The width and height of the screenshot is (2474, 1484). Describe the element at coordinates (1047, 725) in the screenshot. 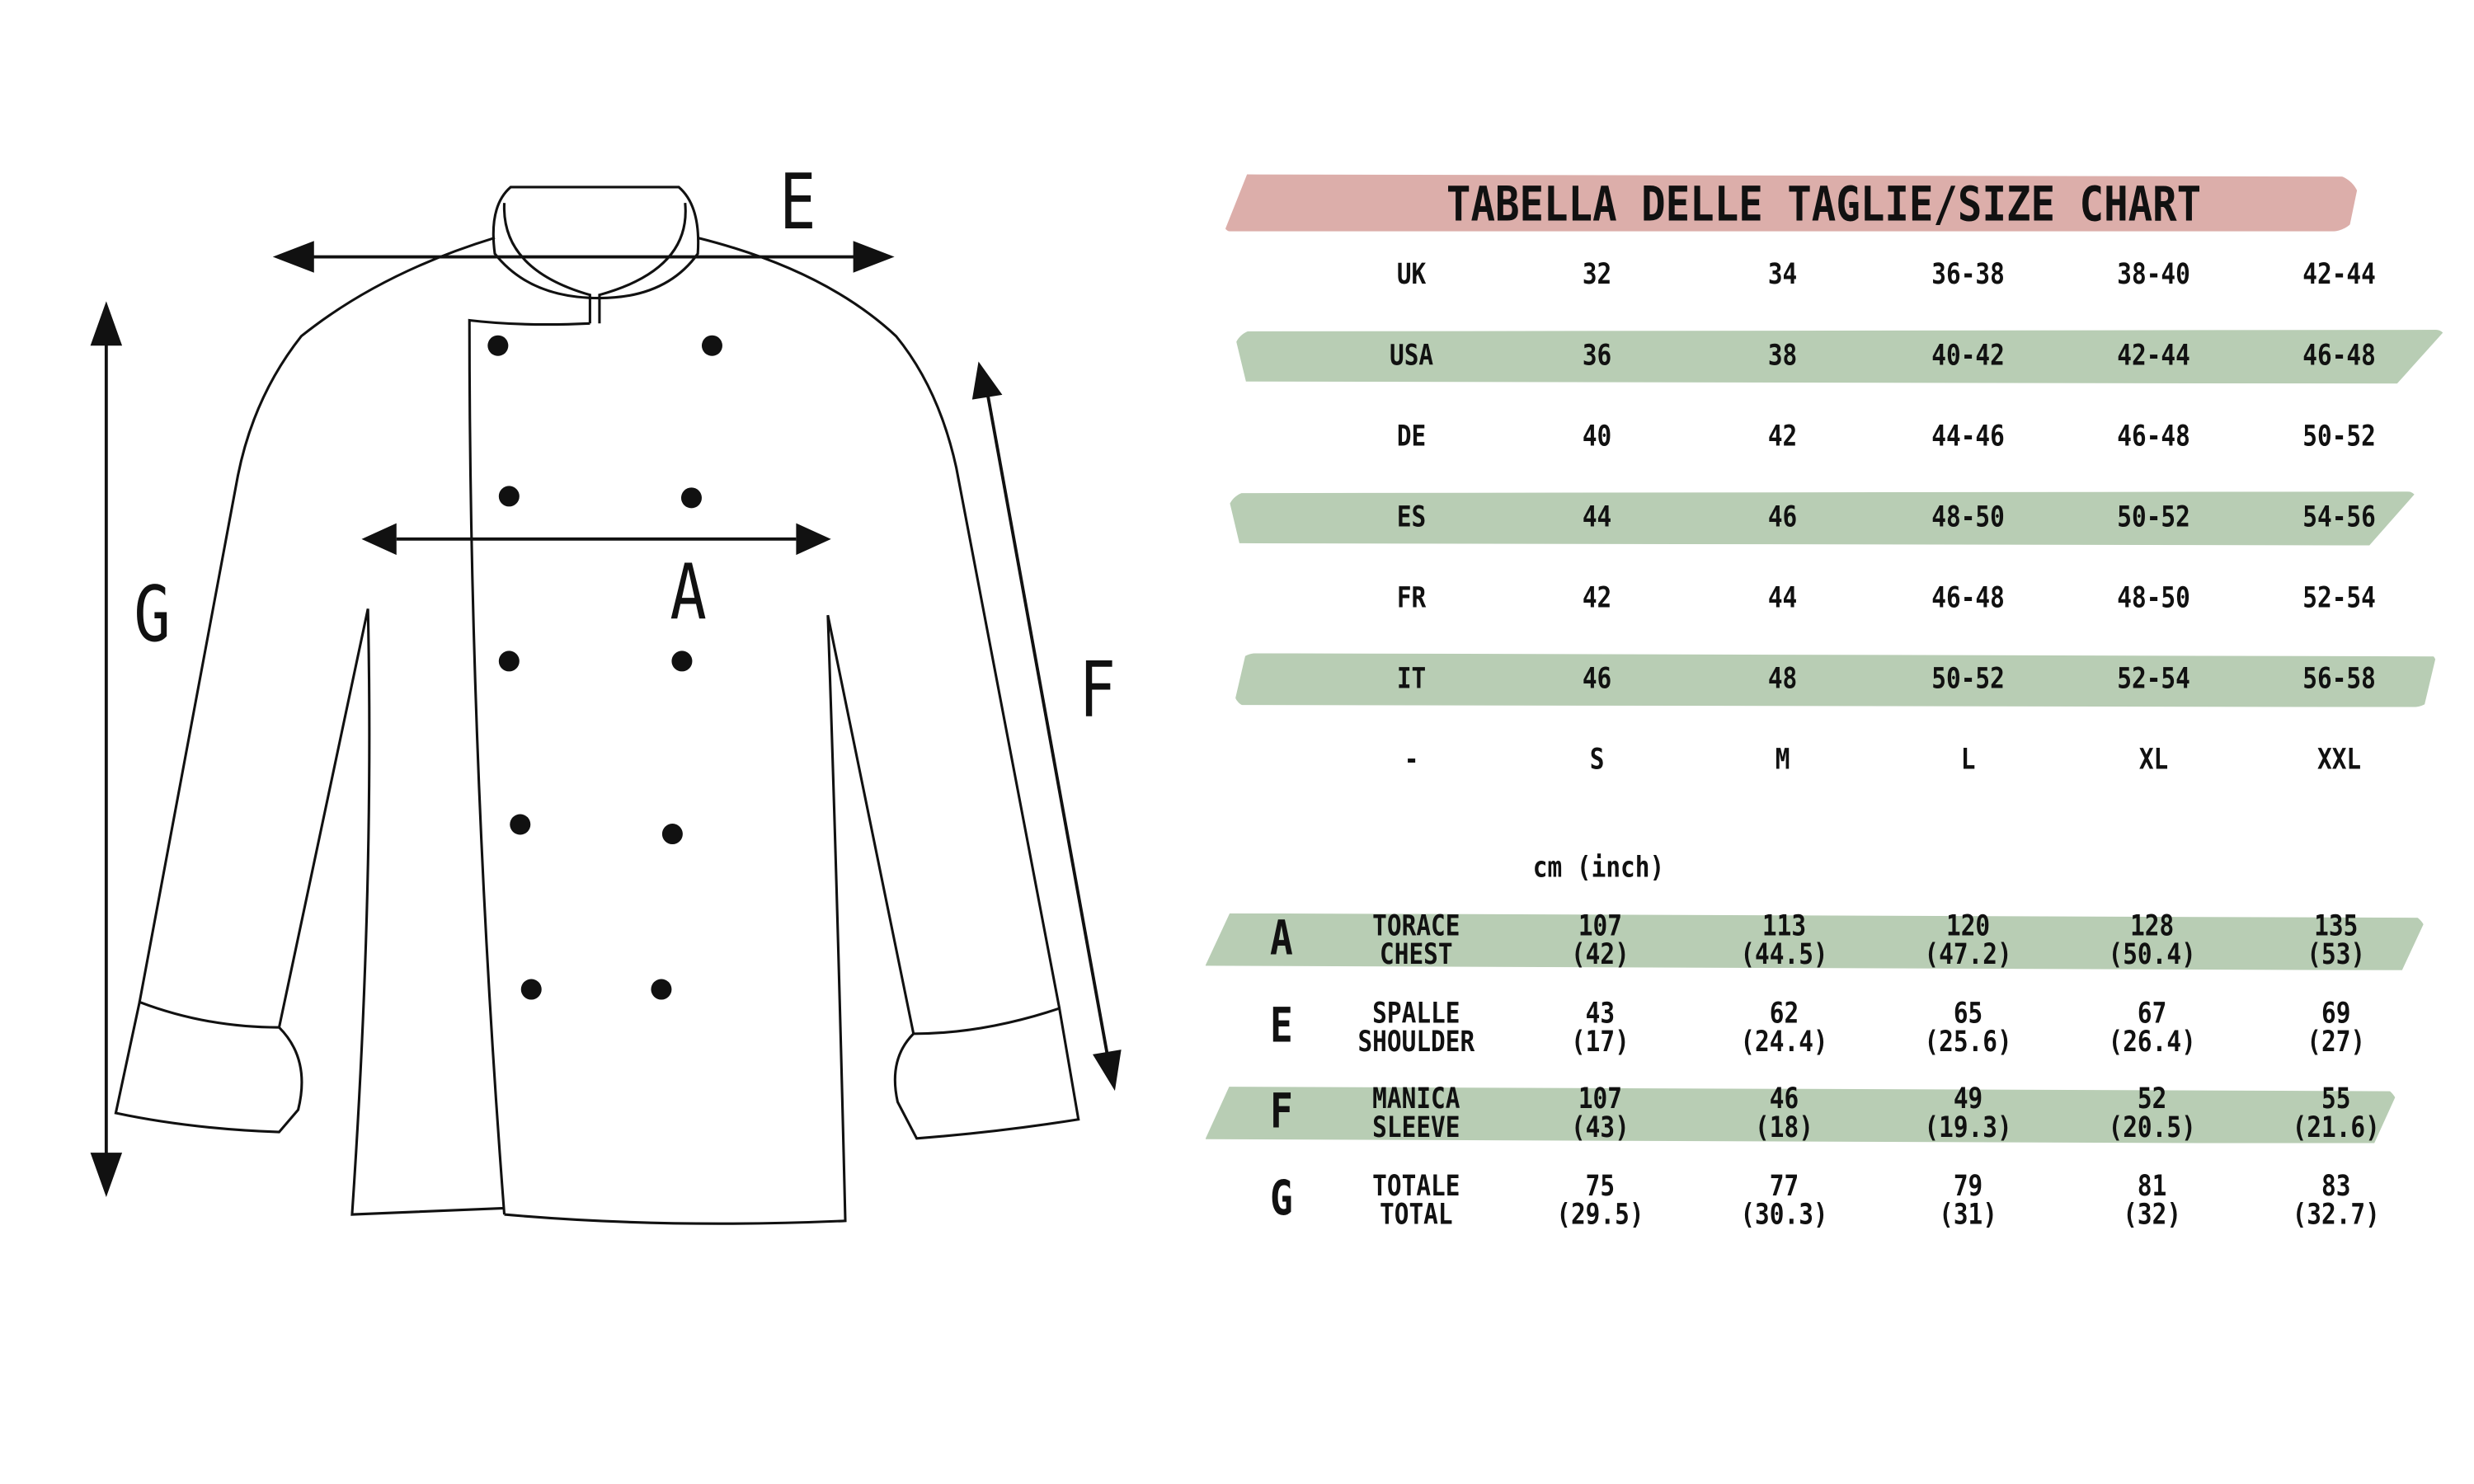

I see `arrow-f` at that location.